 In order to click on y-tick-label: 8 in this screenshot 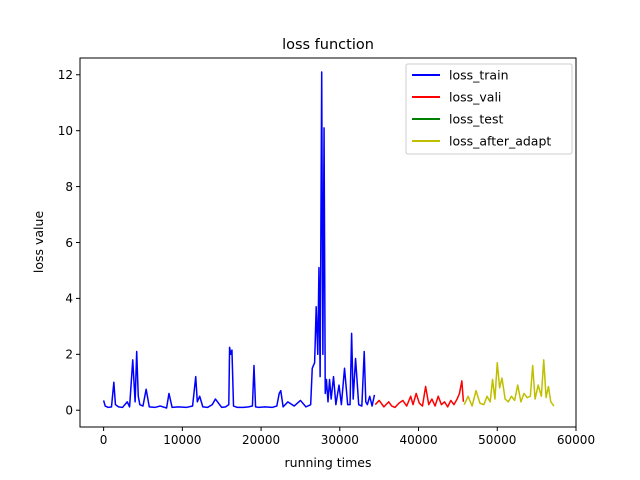, I will do `click(69, 187)`.